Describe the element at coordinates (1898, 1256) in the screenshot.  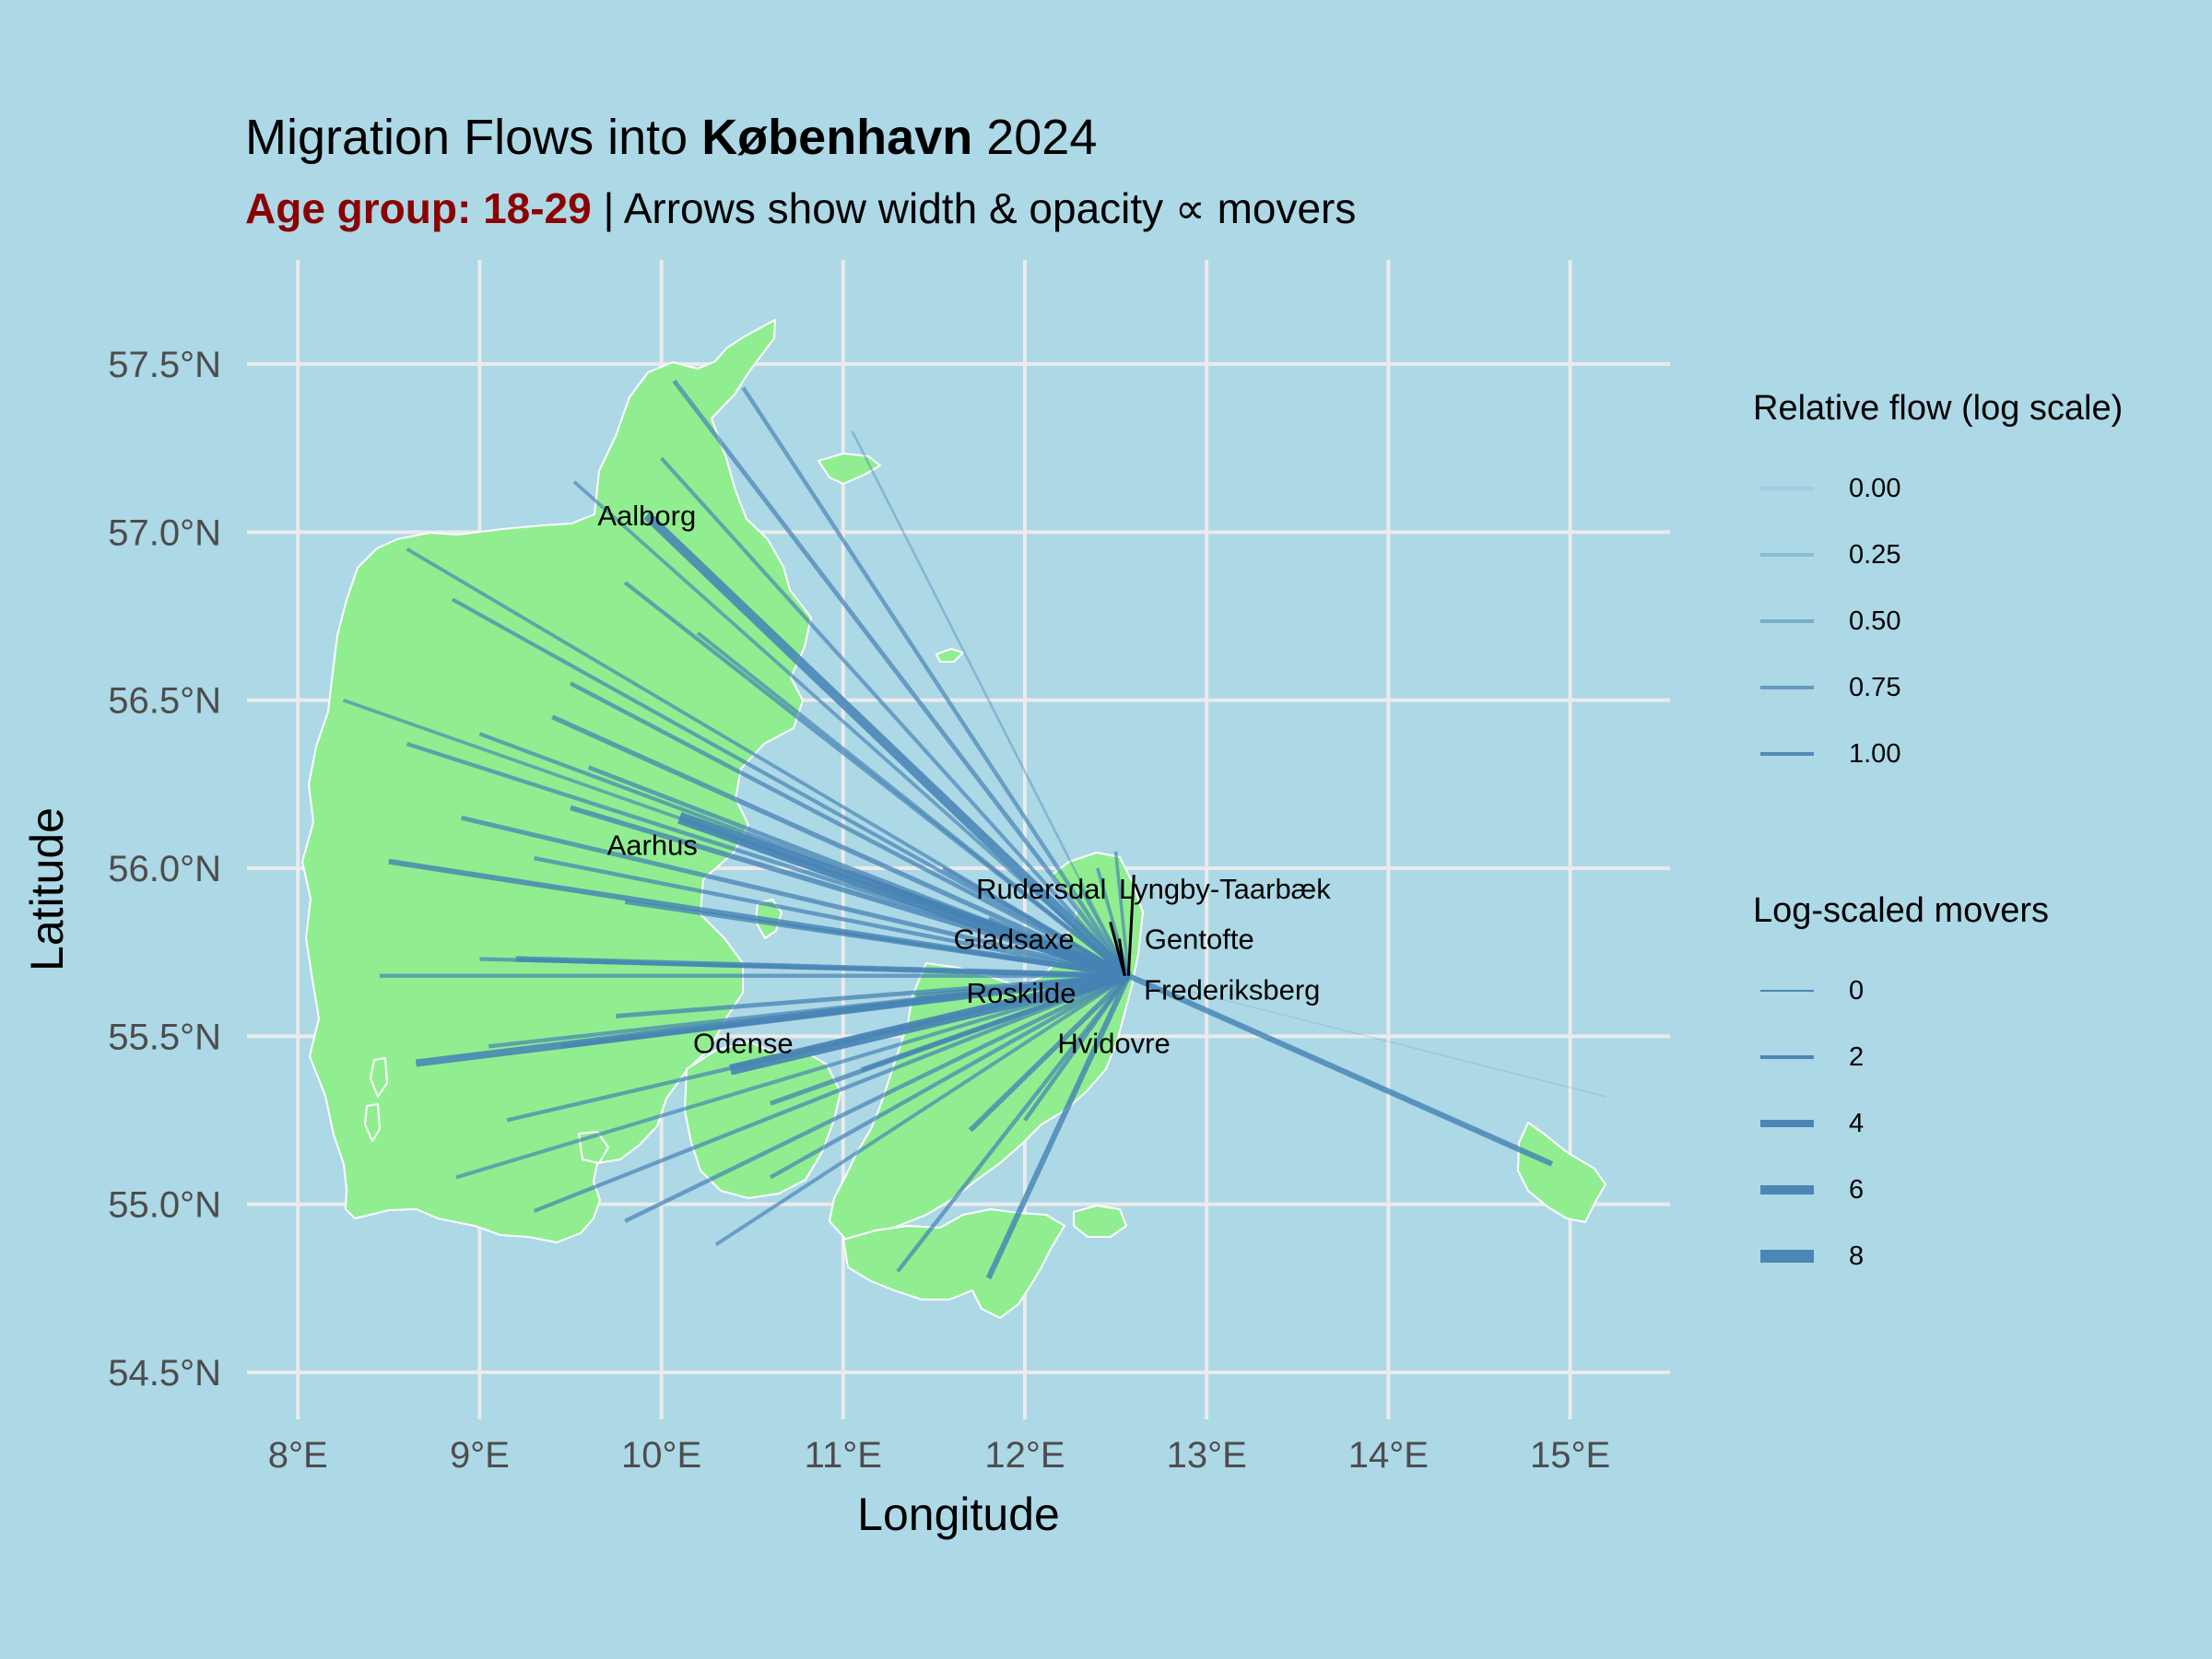
I see `legend-item: 8` at that location.